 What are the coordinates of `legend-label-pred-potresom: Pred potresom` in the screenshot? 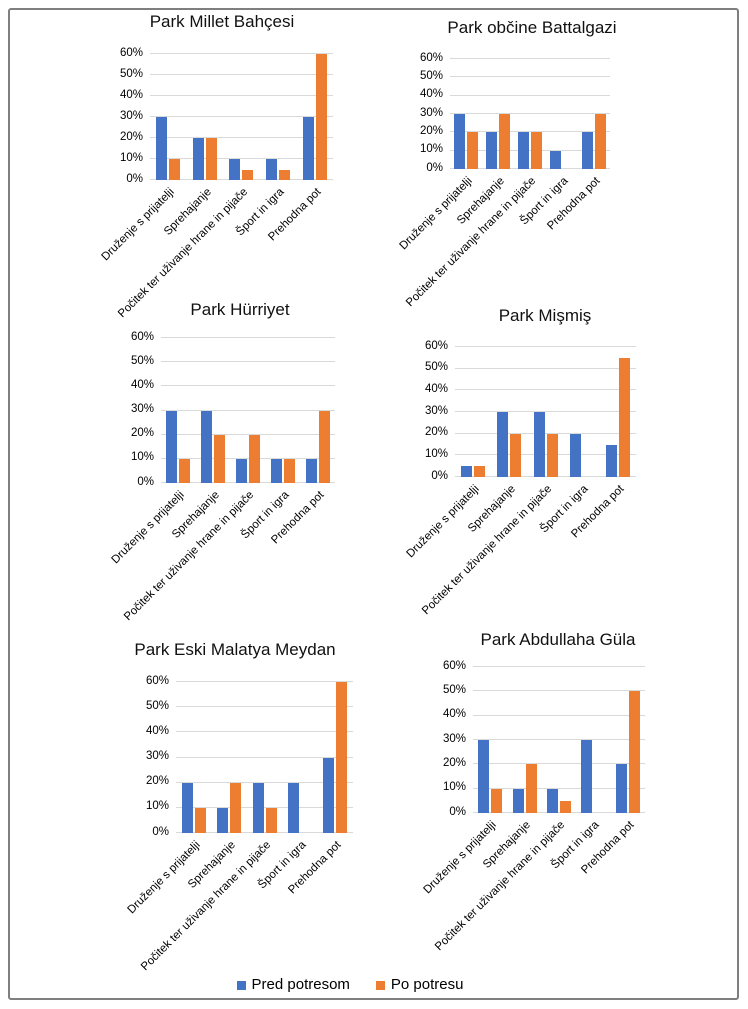 It's located at (300, 984).